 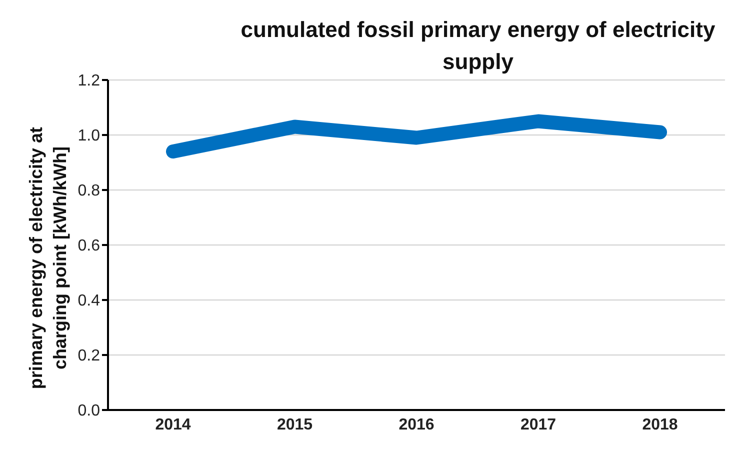 What do you see at coordinates (660, 425) in the screenshot?
I see `x-tick-label: 2018` at bounding box center [660, 425].